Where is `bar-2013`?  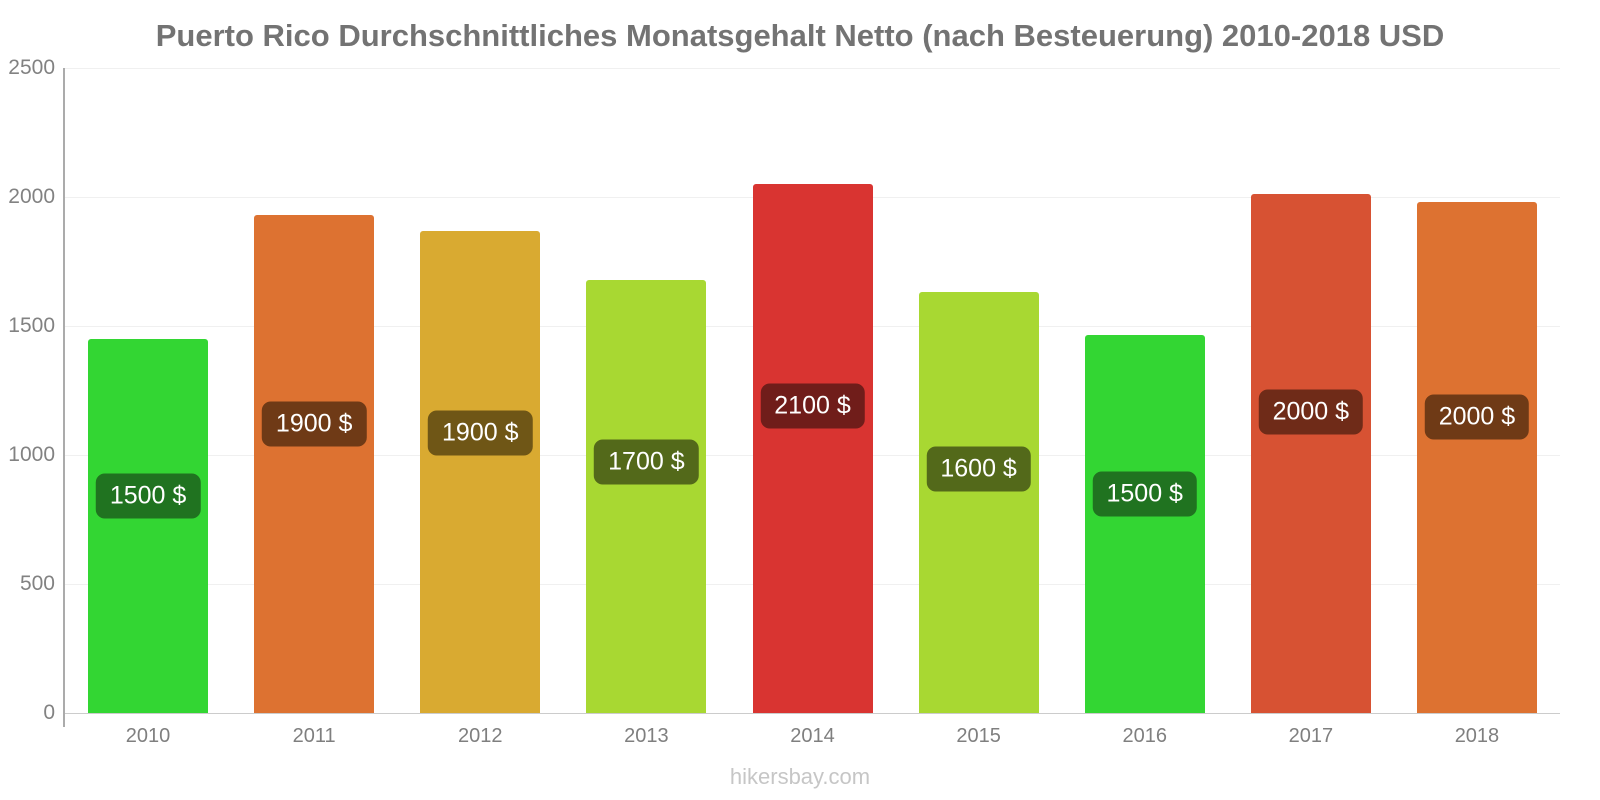 bar-2013 is located at coordinates (646, 496).